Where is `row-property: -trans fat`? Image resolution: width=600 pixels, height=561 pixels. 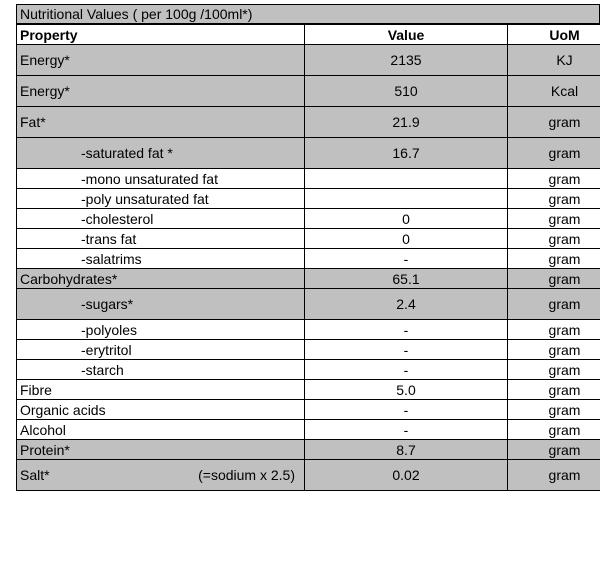
row-property: -trans fat is located at coordinates (160, 238).